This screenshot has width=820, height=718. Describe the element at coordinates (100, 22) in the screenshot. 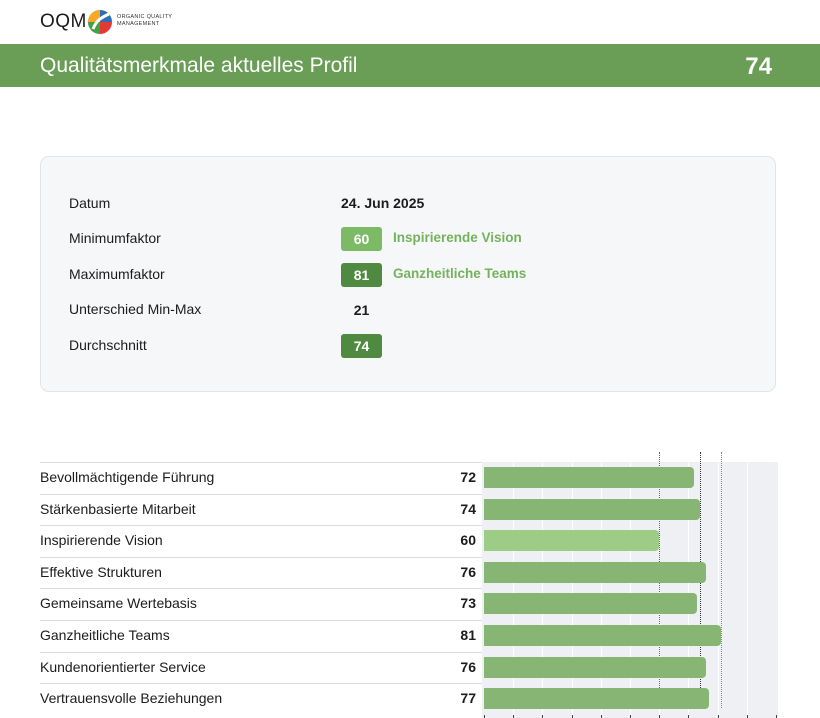

I see `brand-logo-icon` at that location.